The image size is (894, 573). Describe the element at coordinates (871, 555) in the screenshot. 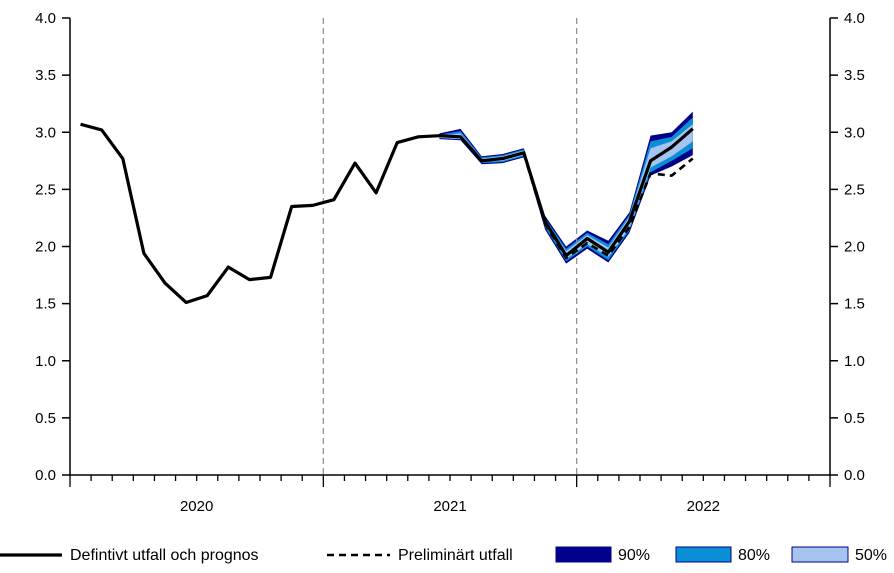

I see `legend-label: 50%` at that location.